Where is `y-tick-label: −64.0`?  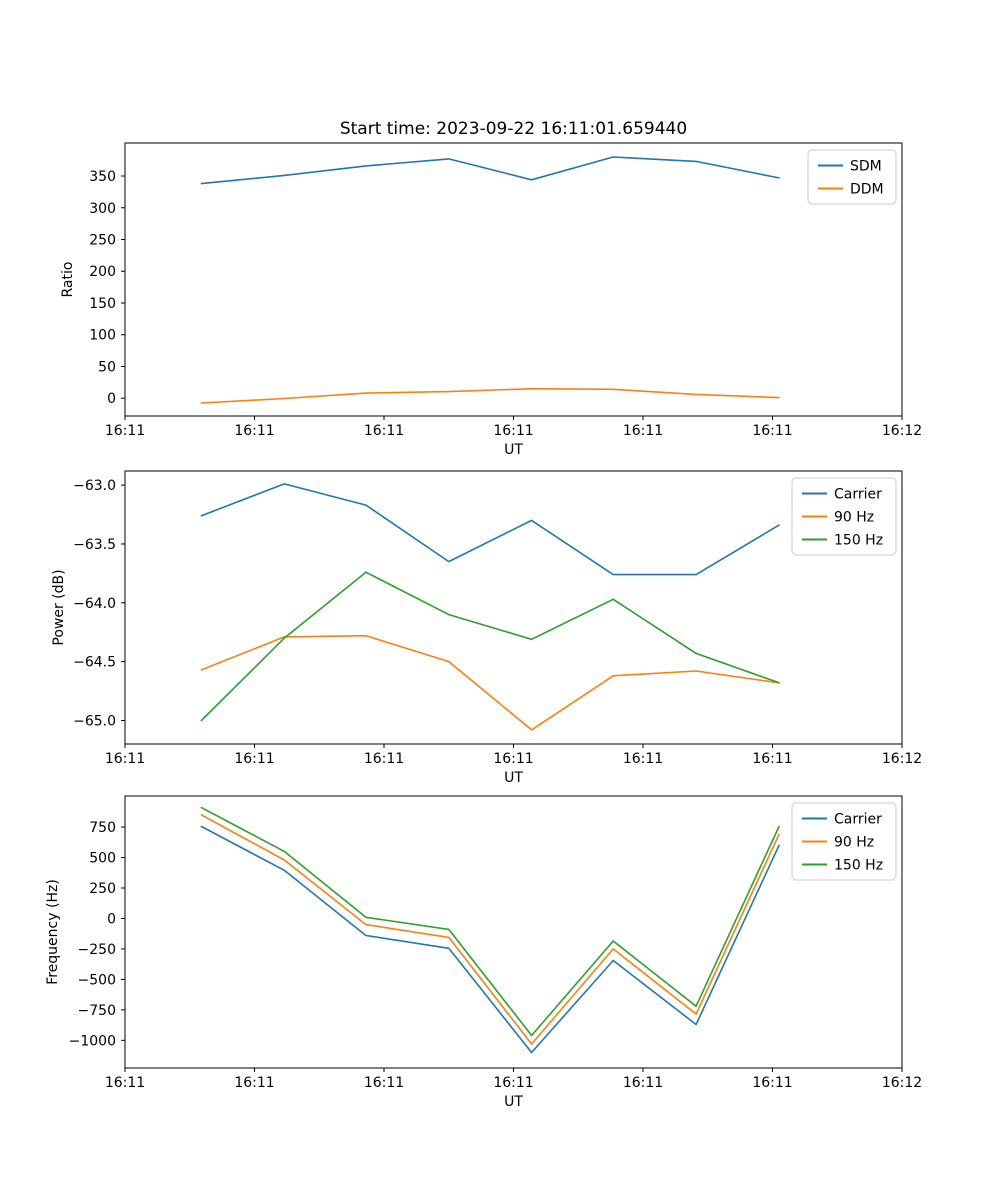
y-tick-label: −64.0 is located at coordinates (94, 604).